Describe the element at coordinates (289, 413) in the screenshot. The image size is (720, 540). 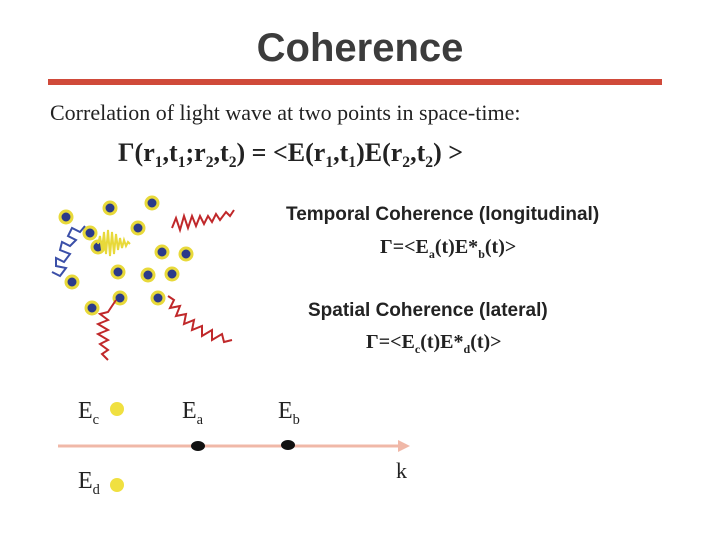
I see `label-eb: Eb` at that location.